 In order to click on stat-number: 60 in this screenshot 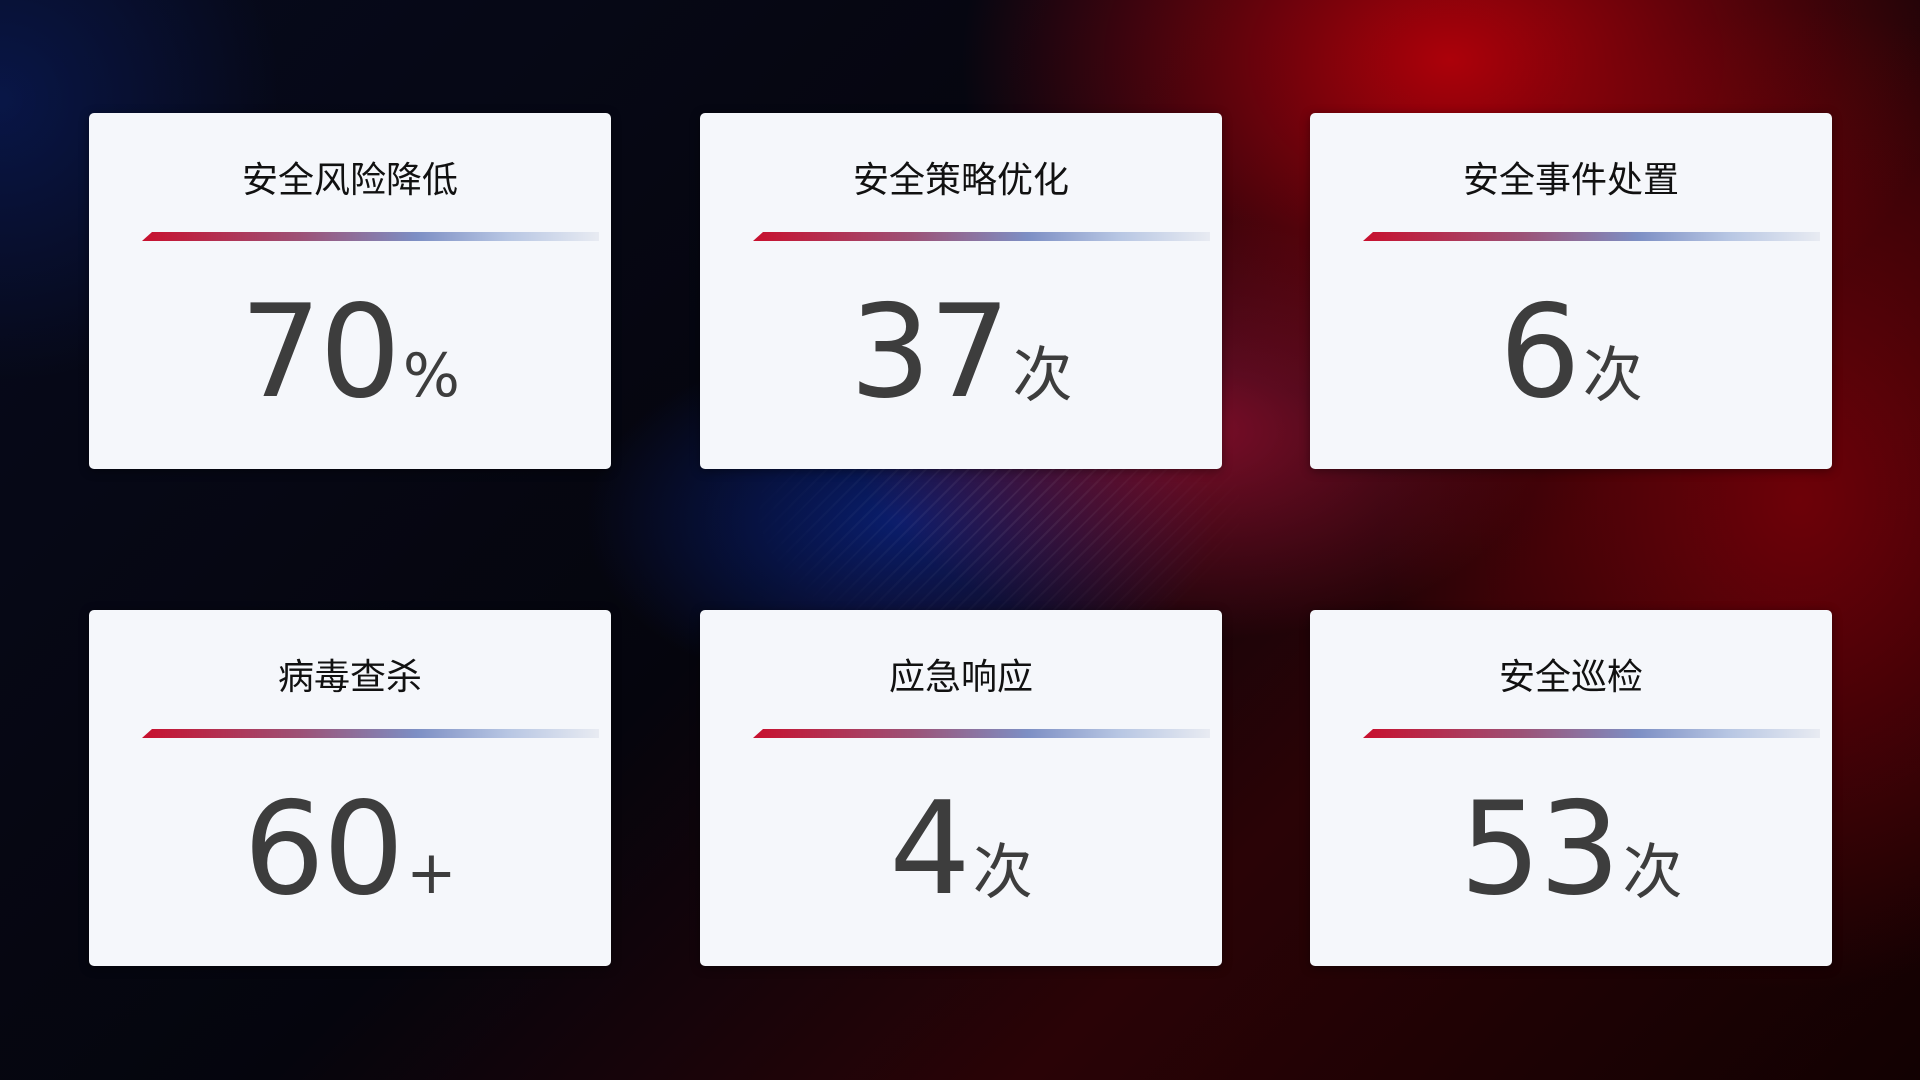, I will do `click(323, 849)`.